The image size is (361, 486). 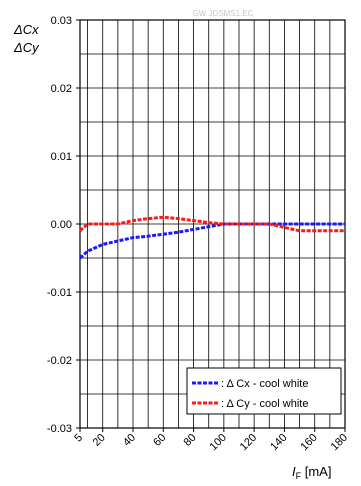 What do you see at coordinates (264, 384) in the screenshot?
I see `legend-label-cx: : Δ Cx - cool white` at bounding box center [264, 384].